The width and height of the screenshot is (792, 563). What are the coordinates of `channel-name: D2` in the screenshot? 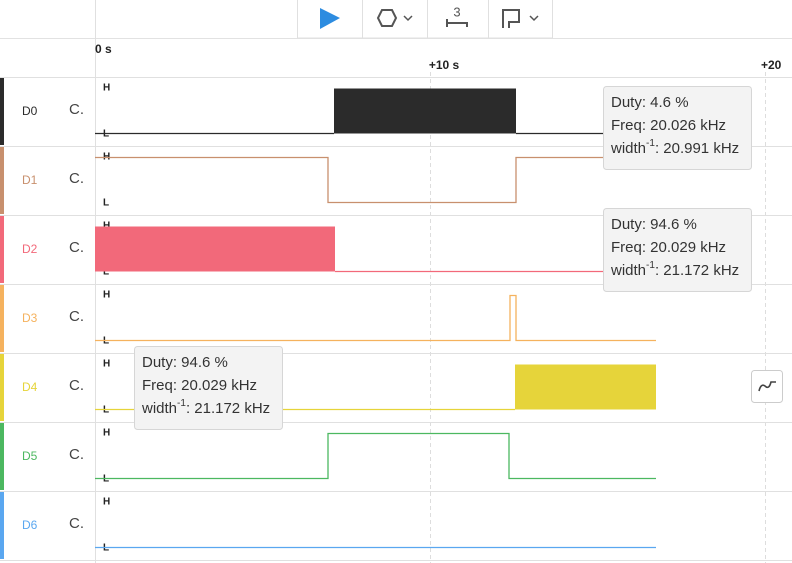 It's located at (30, 249).